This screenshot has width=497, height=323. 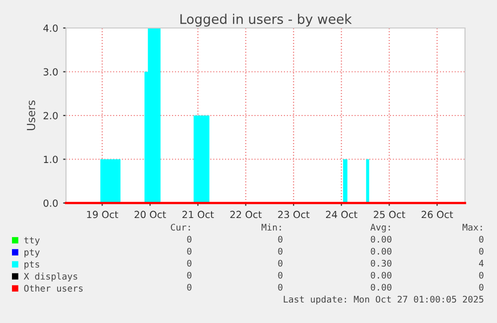 What do you see at coordinates (246, 214) in the screenshot?
I see `x-tick-label: 22 Oct` at bounding box center [246, 214].